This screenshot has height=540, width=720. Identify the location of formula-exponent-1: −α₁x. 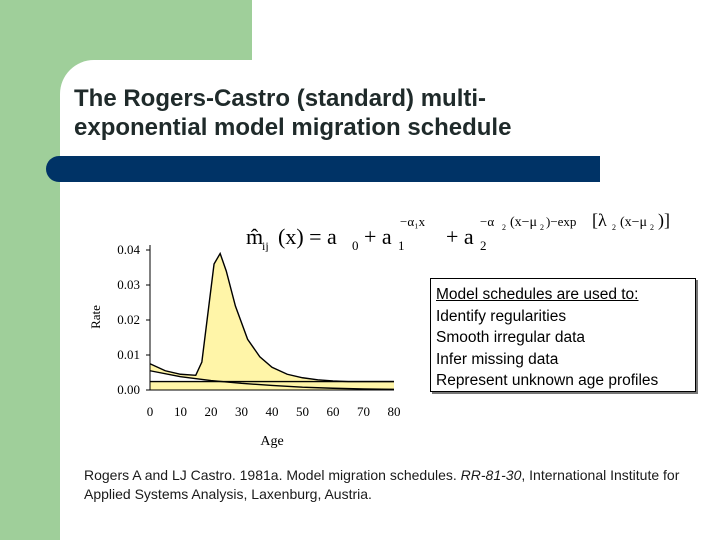
(413, 221).